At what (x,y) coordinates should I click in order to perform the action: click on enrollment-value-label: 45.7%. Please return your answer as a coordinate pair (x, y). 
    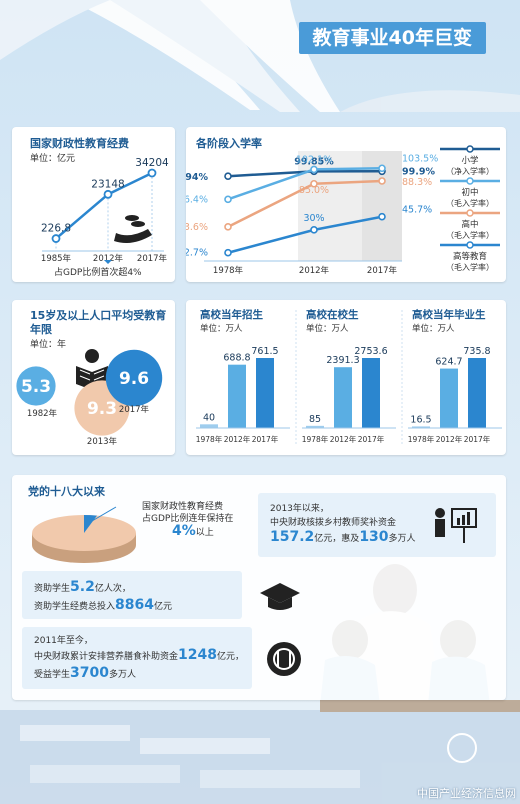
    Looking at the image, I should click on (417, 210).